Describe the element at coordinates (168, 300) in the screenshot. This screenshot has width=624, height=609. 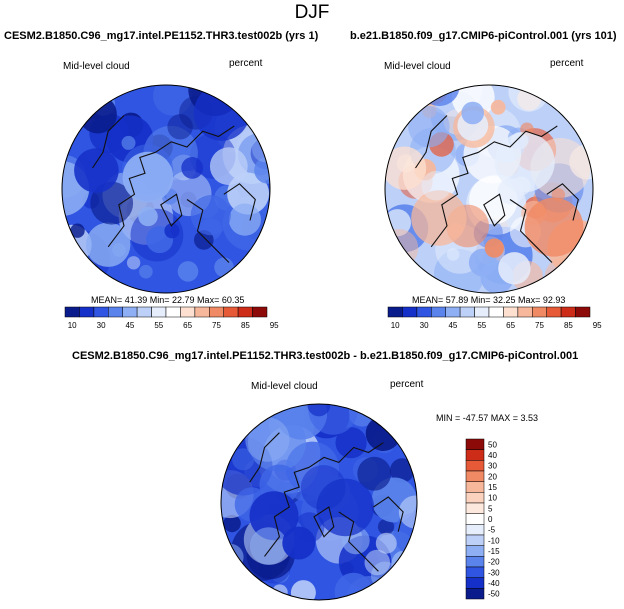
I see `left-stats: MEAN= 41.39 Min= 22.79 Max= 60.35` at that location.